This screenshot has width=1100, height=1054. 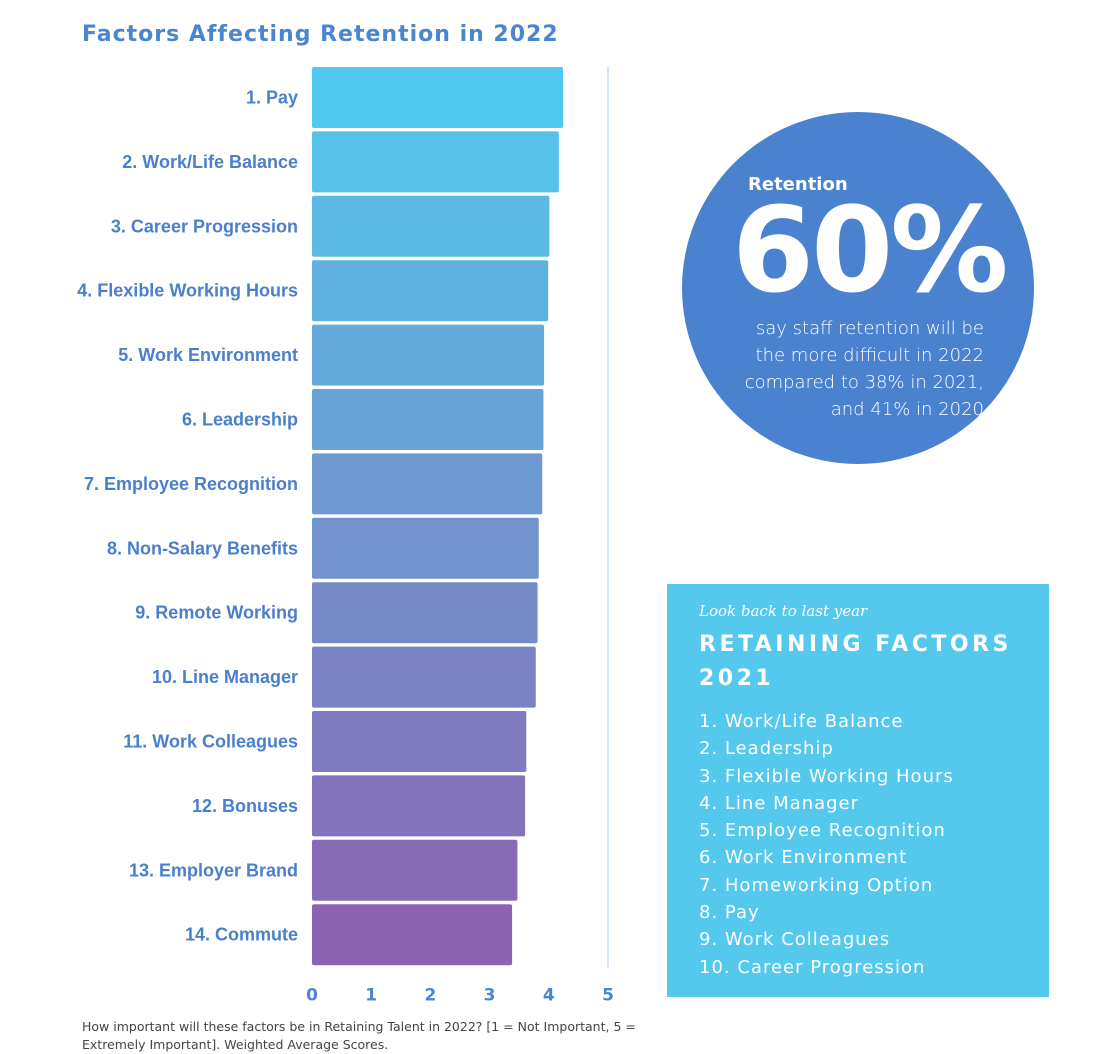 I want to click on category-label: 11. Work Colleagues, so click(x=210, y=742).